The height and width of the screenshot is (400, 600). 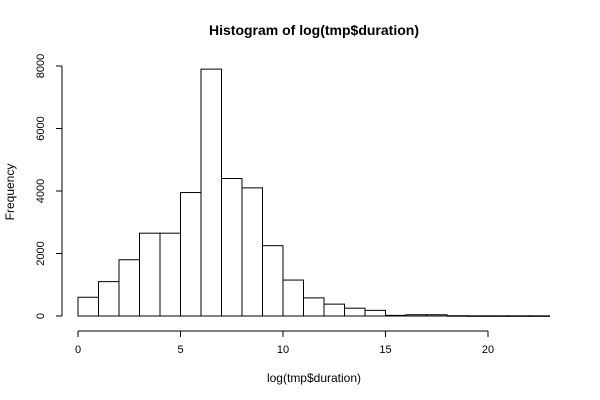 I want to click on y-tick-label-4: 8000, so click(x=41, y=66).